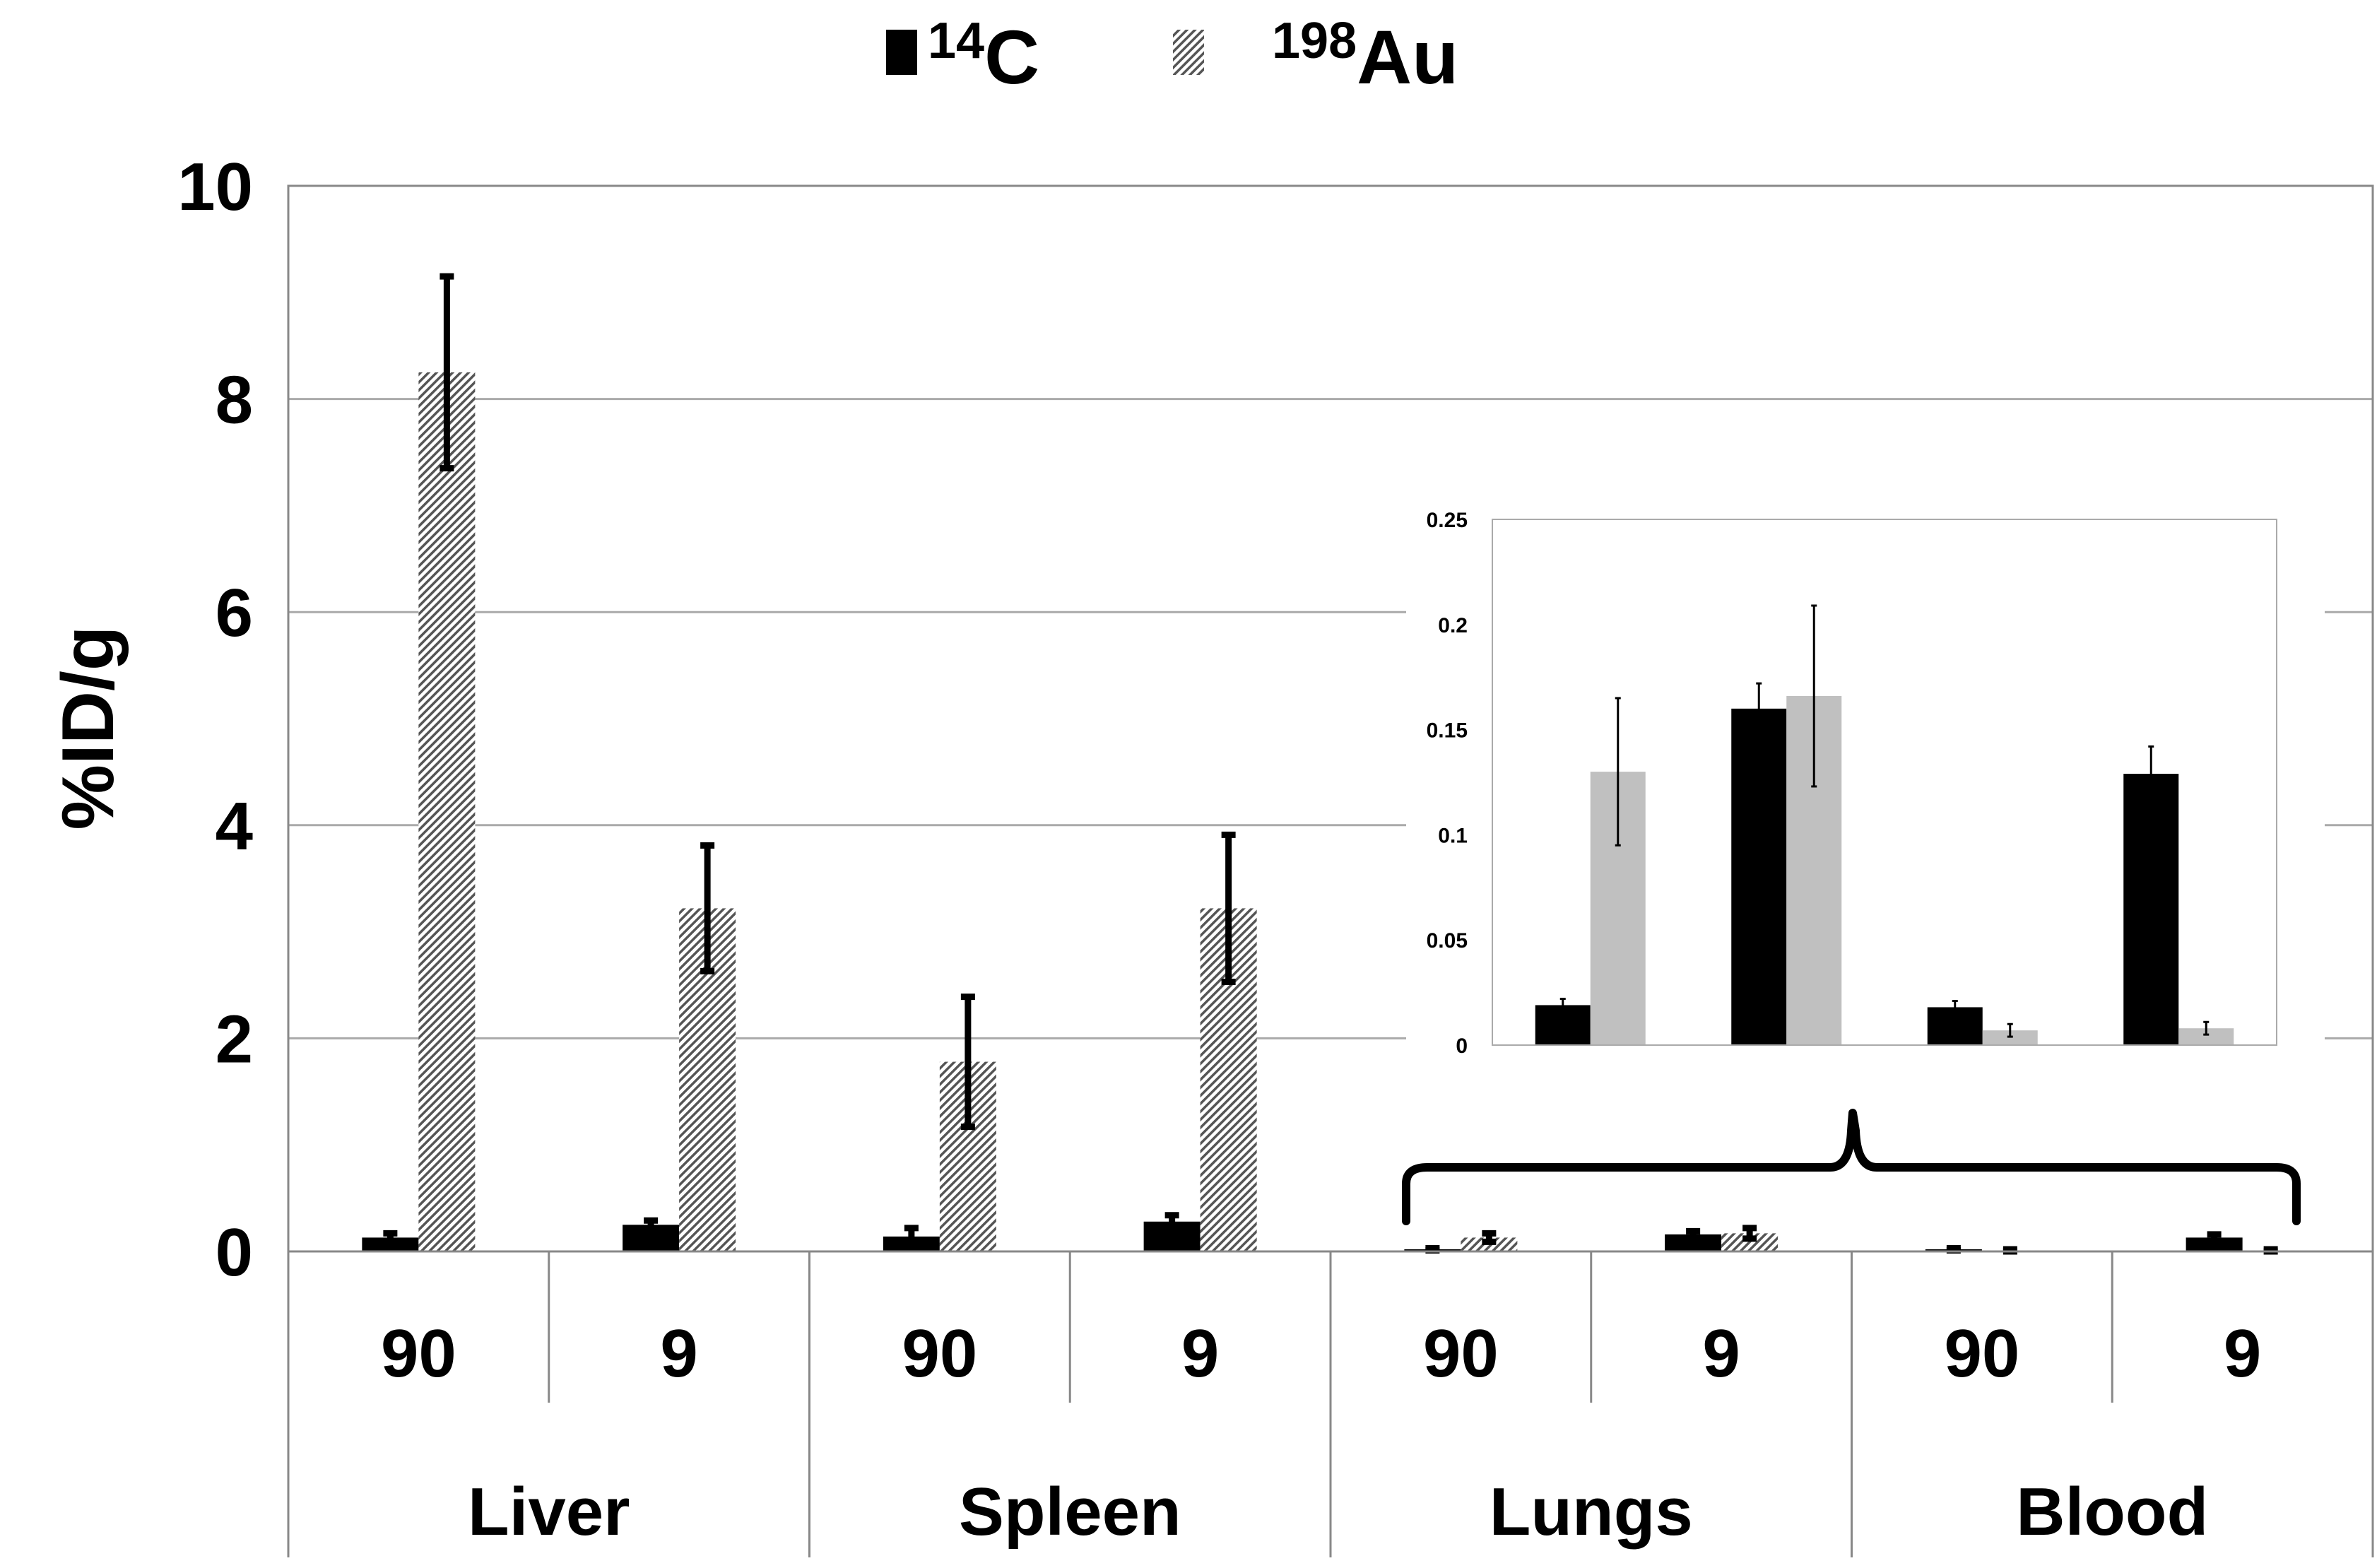  I want to click on legend-label-198au: 198Au, so click(1365, 56).